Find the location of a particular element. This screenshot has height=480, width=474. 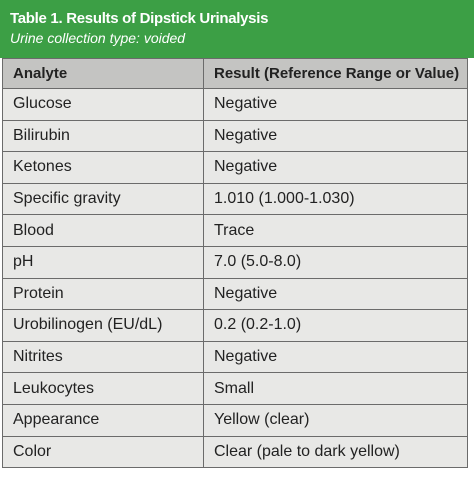

table-row: Bilirubin Negative is located at coordinates (235, 136).